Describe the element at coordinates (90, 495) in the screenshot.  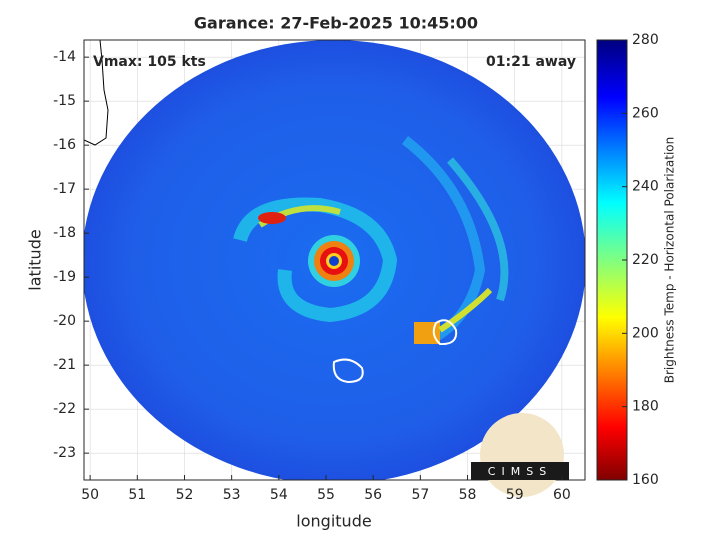
I see `x-tick-label: 50` at that location.